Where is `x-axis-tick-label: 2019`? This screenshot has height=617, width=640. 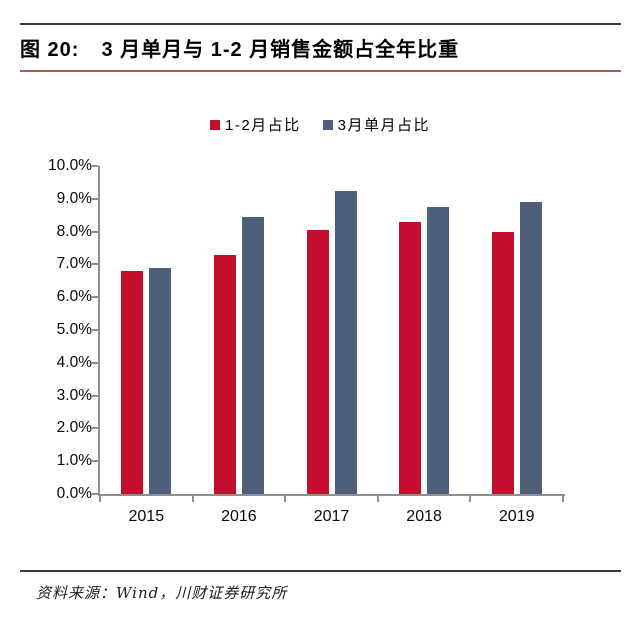 x-axis-tick-label: 2019 is located at coordinates (516, 516).